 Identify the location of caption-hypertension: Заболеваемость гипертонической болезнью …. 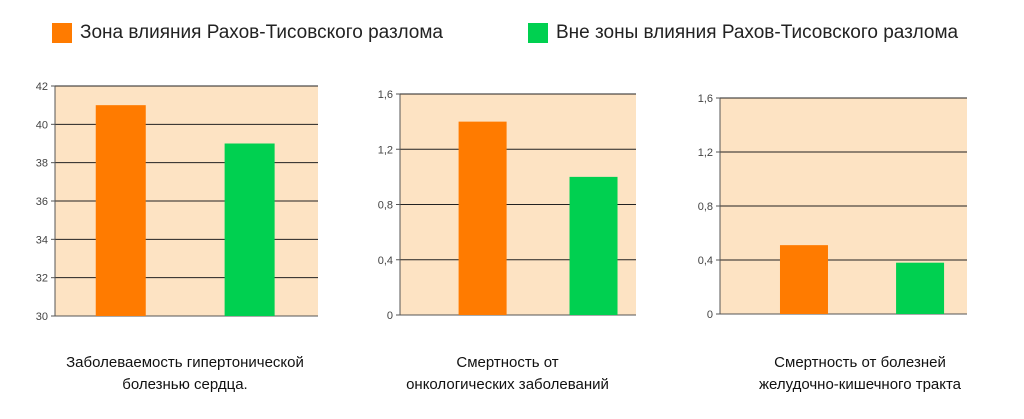
(185, 374).